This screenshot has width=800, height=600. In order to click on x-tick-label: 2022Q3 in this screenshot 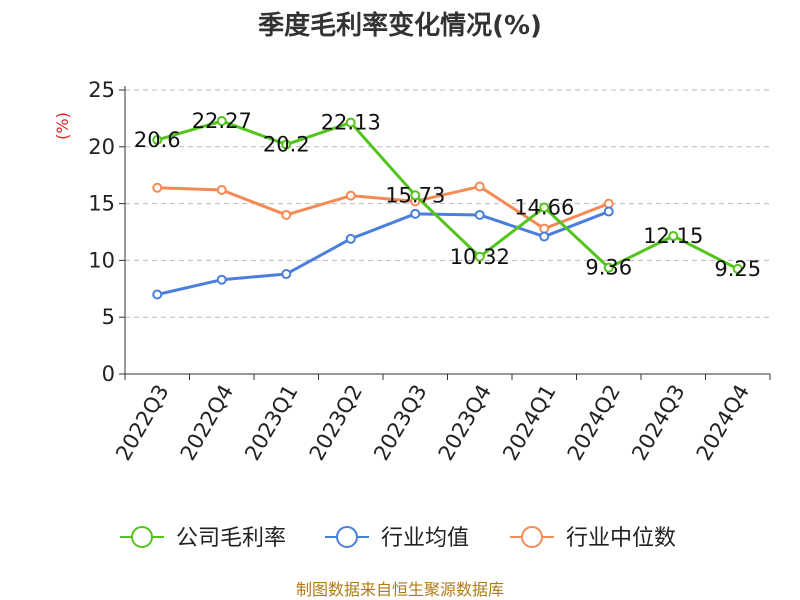, I will do `click(142, 423)`.